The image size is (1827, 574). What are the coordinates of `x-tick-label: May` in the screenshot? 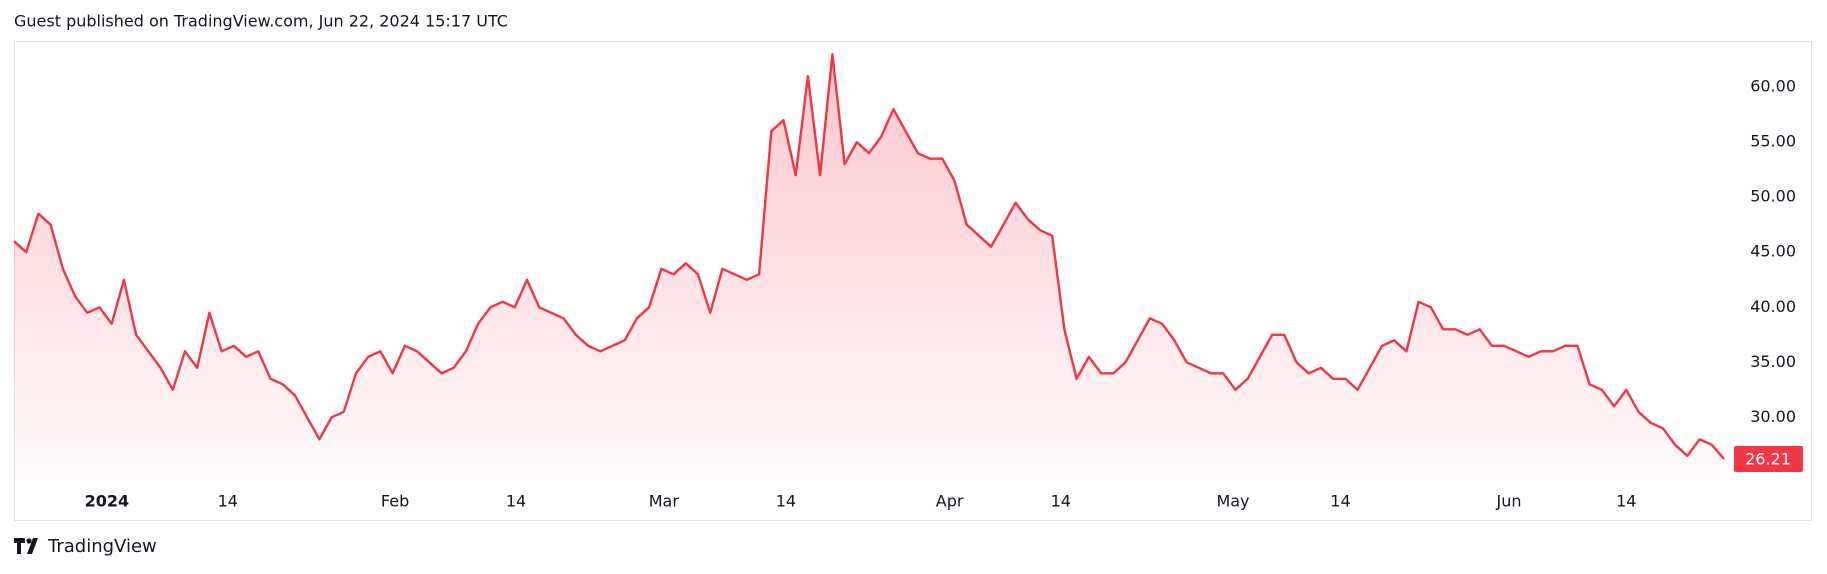 It's located at (1232, 501).